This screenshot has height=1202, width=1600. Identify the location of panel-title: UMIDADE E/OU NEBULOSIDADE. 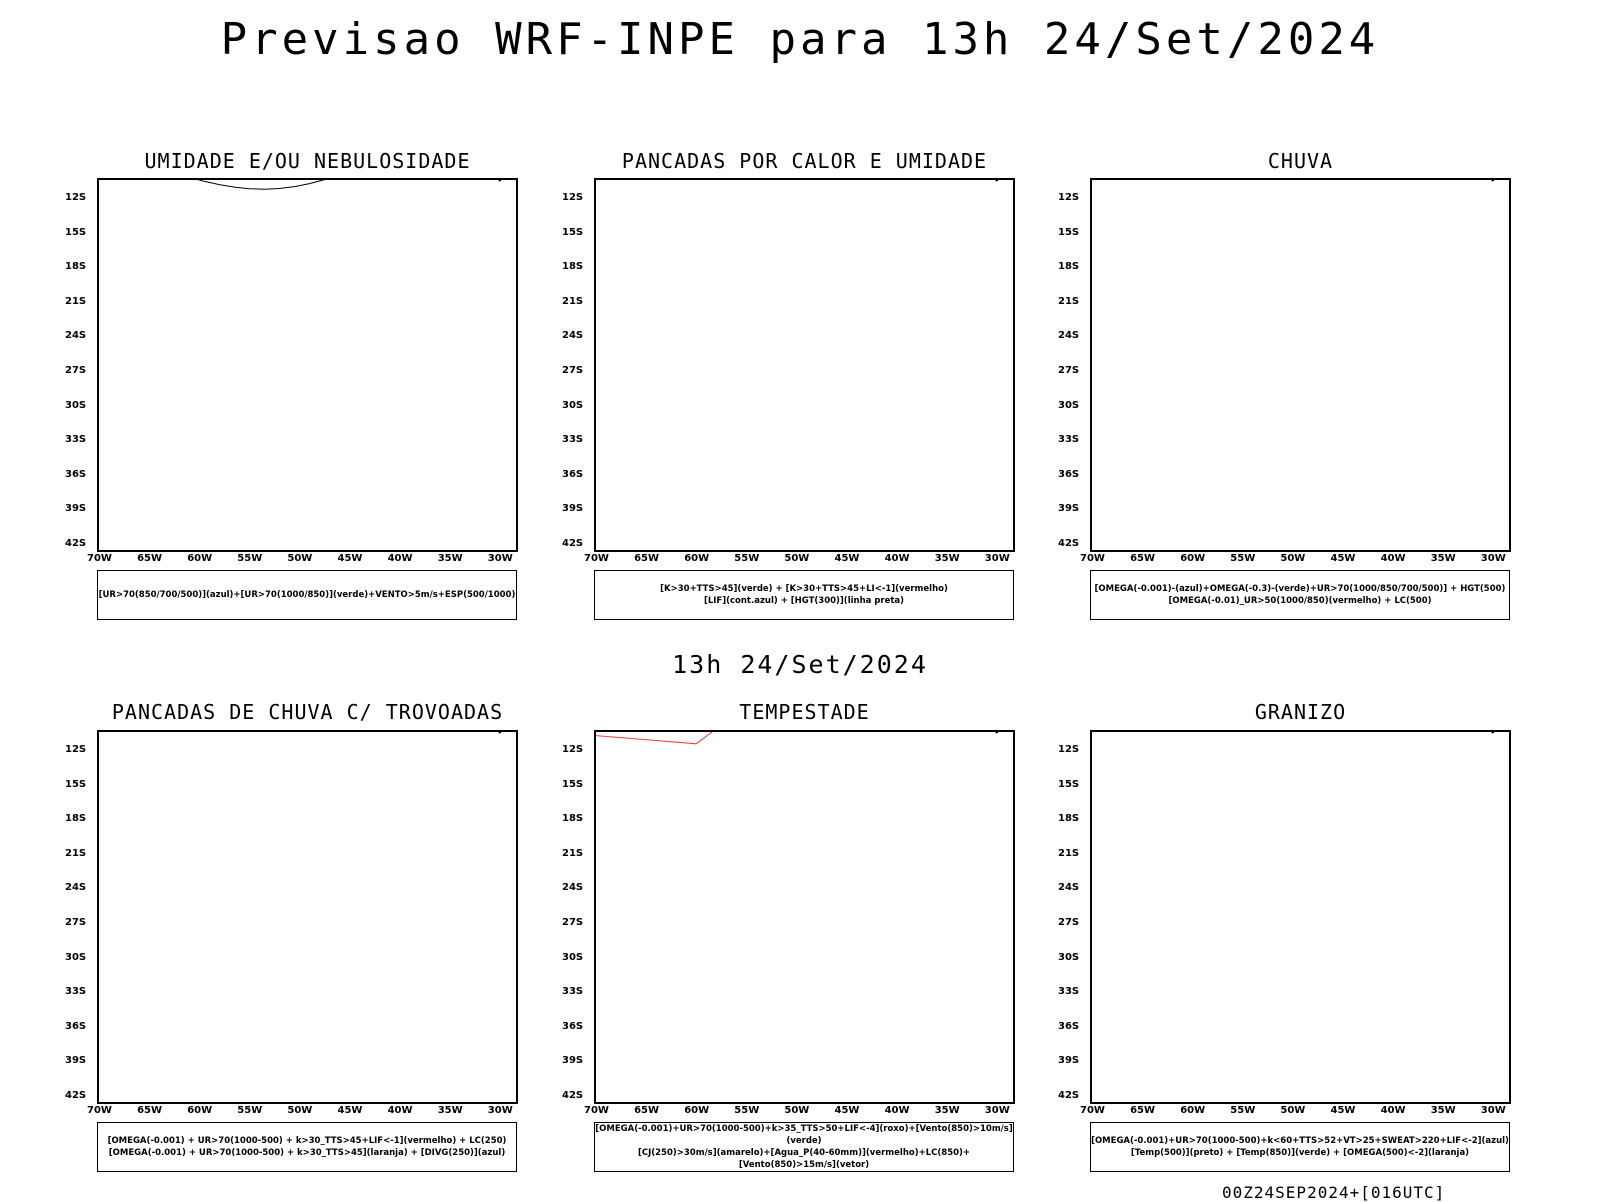
(307, 161).